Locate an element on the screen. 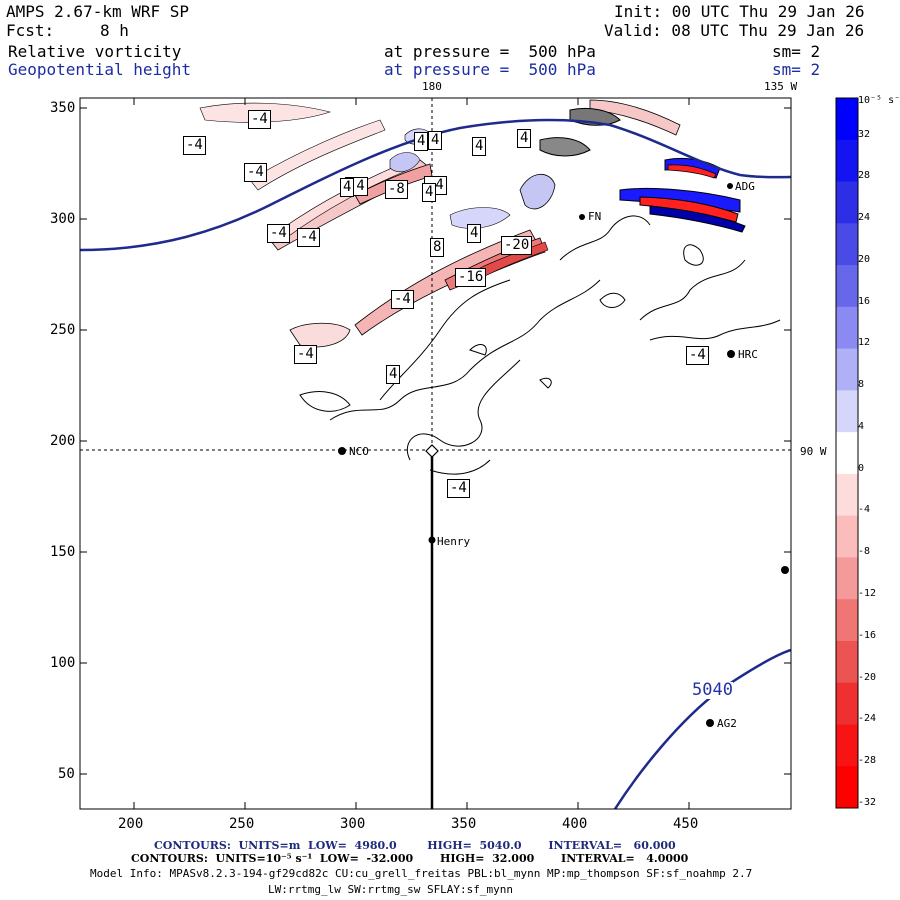 This screenshot has width=900, height=900. height-contour-label: 5040 is located at coordinates (712, 690).